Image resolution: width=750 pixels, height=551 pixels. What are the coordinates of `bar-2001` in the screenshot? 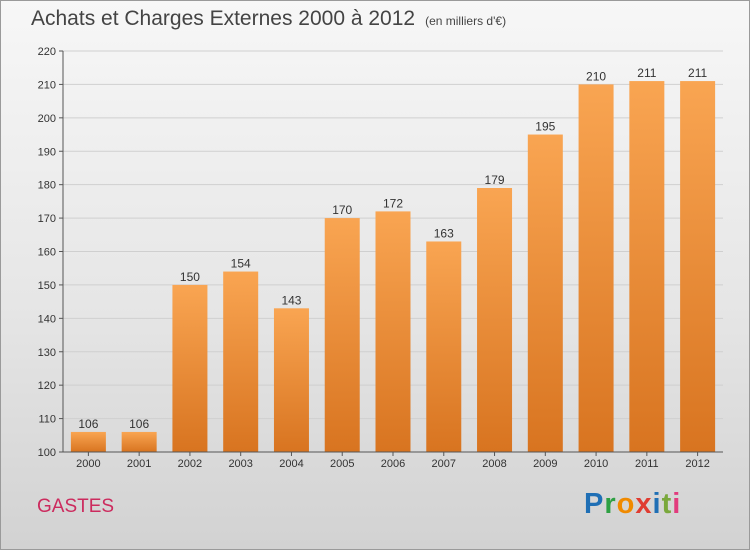 It's located at (139, 441).